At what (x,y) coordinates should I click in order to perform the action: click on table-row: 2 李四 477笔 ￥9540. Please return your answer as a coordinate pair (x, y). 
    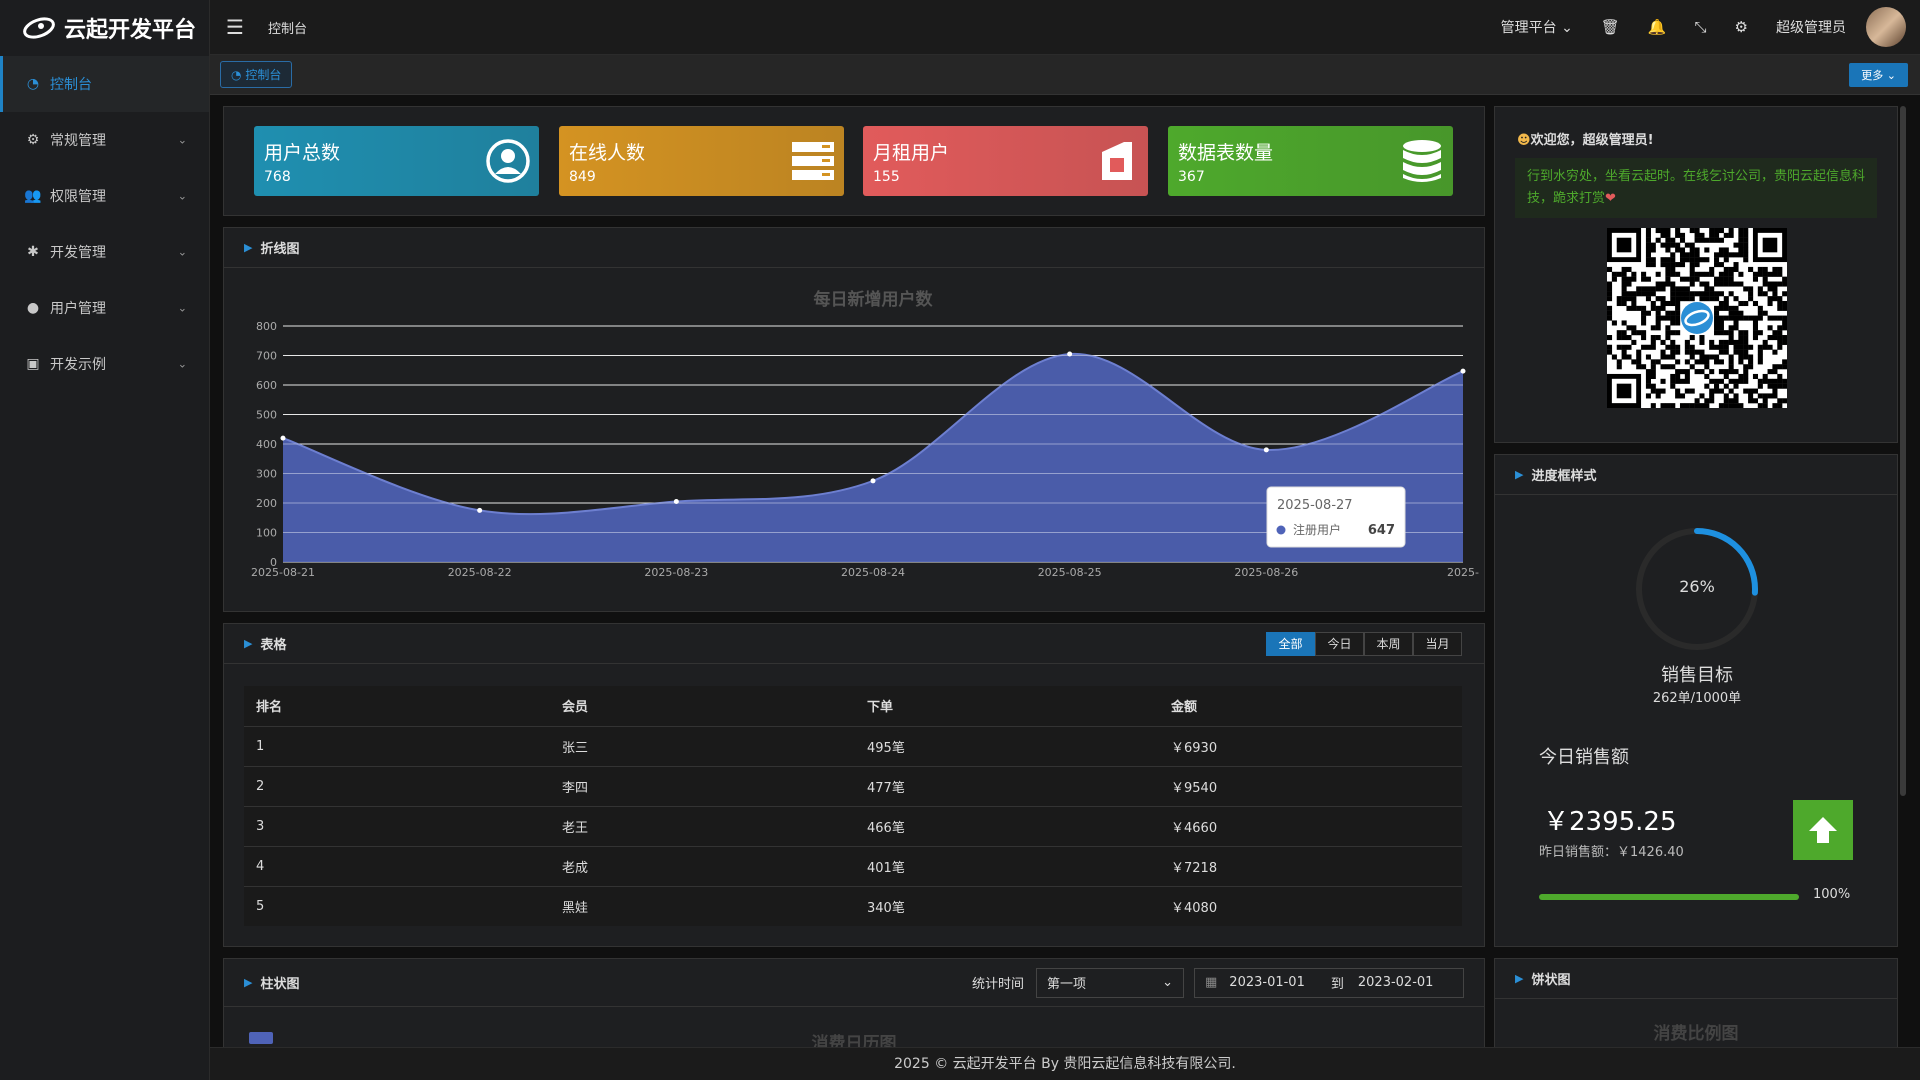
    Looking at the image, I should click on (853, 785).